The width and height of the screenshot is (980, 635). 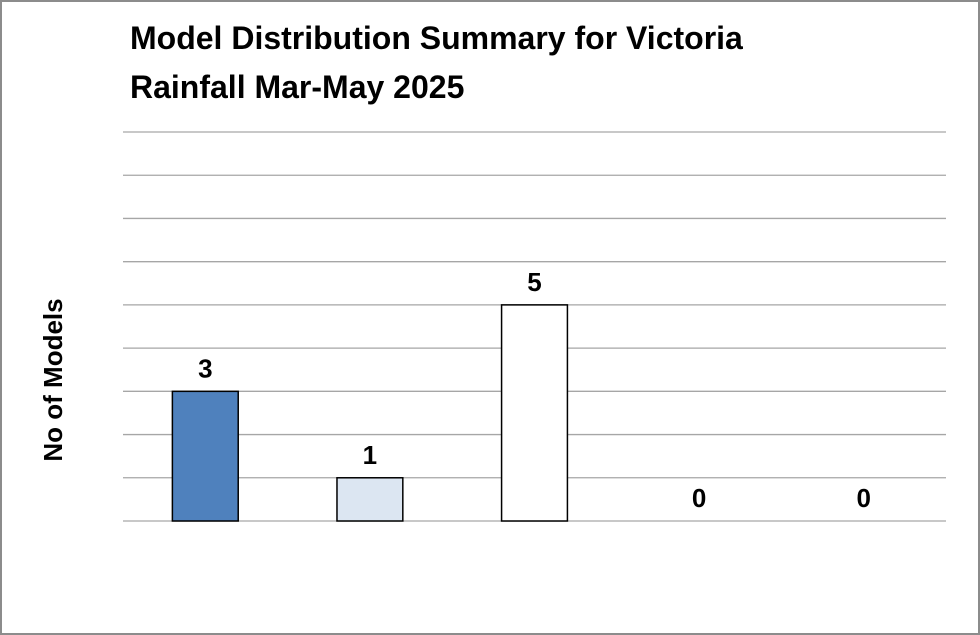 What do you see at coordinates (370, 455) in the screenshot?
I see `value-label: 1` at bounding box center [370, 455].